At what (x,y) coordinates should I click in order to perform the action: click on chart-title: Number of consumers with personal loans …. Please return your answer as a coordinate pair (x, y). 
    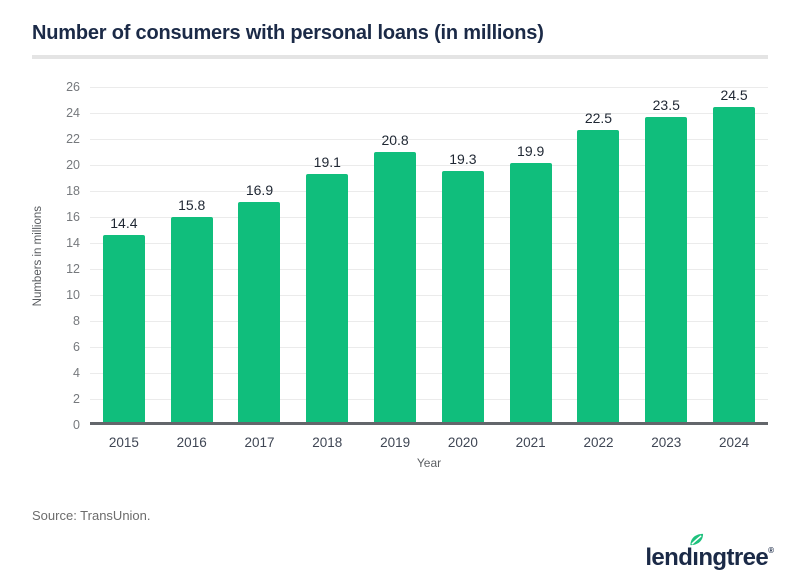
    Looking at the image, I should click on (288, 33).